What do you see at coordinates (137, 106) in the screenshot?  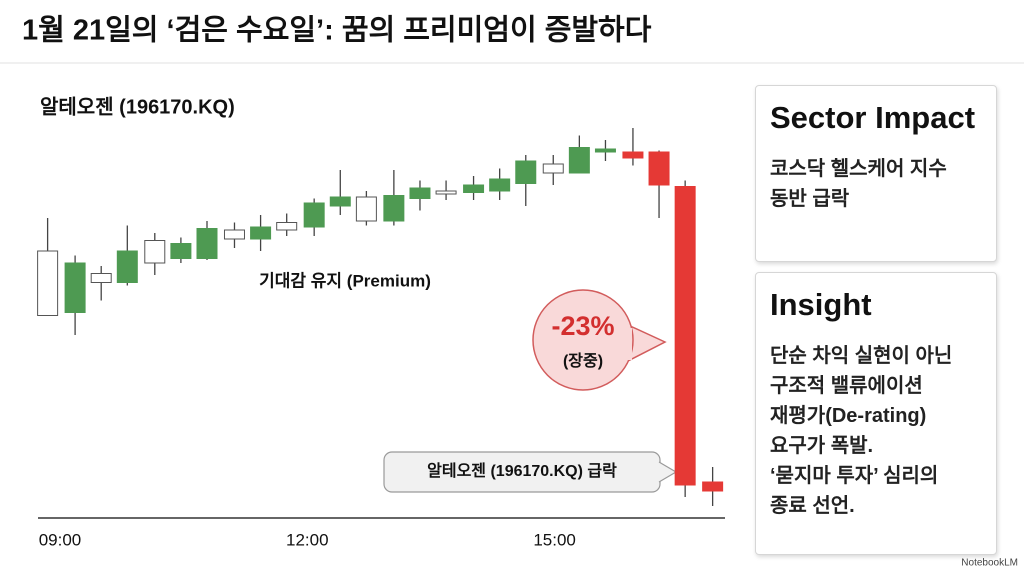 I see `chart-title: 알테오젠 (196170.KQ)` at bounding box center [137, 106].